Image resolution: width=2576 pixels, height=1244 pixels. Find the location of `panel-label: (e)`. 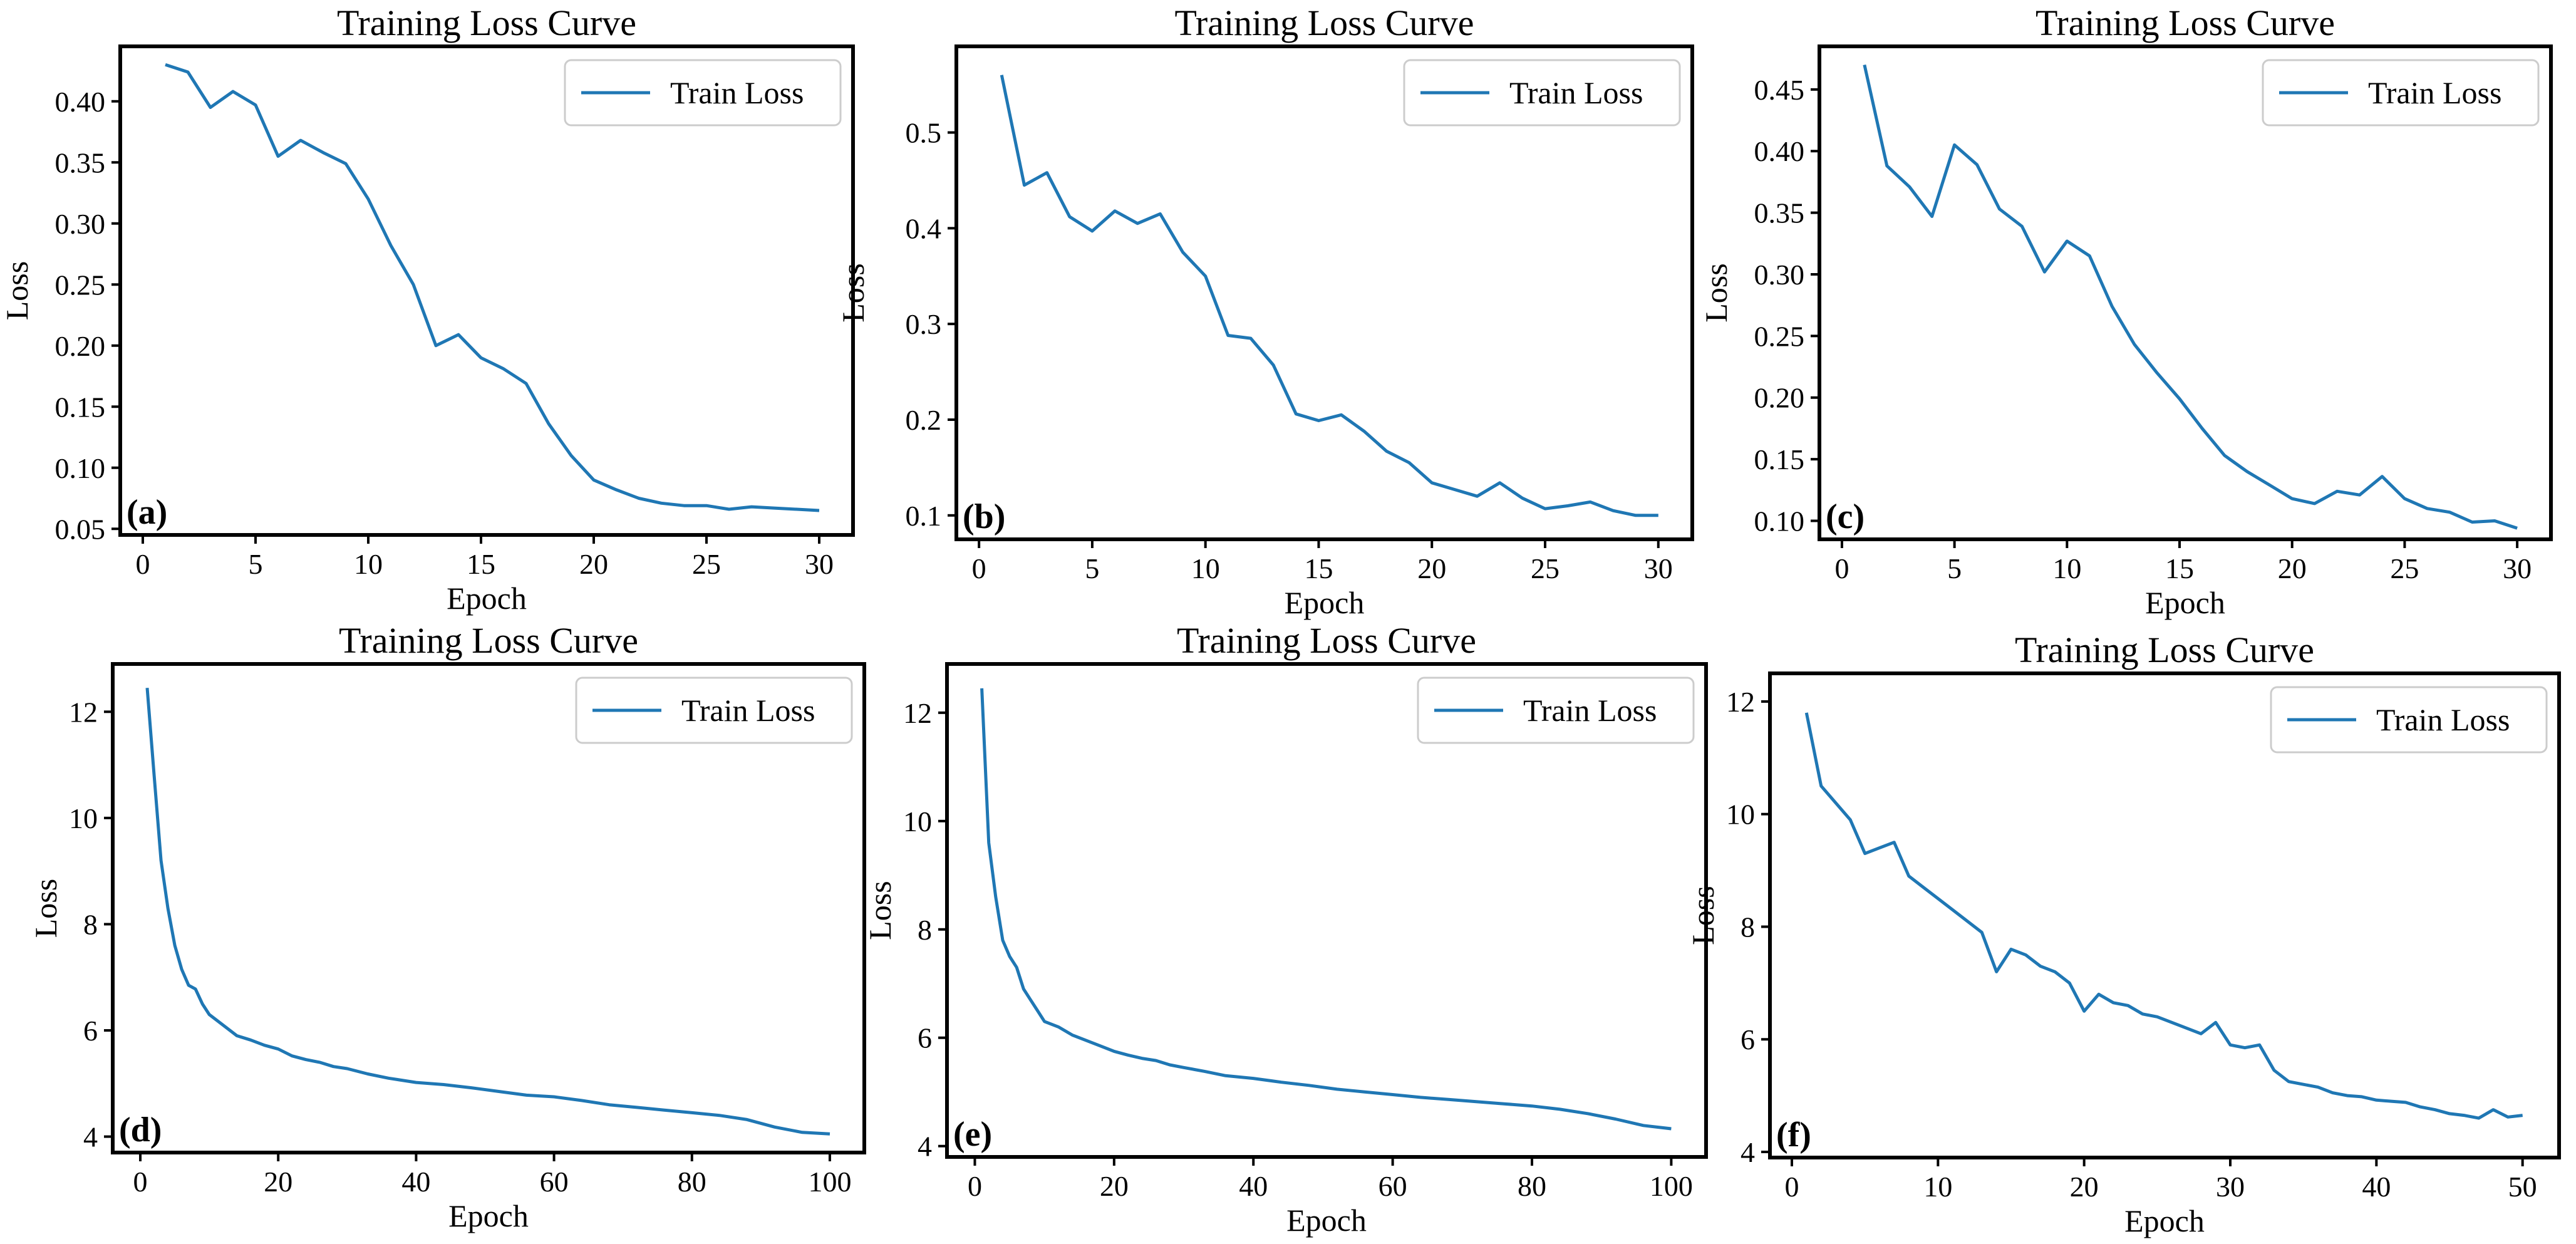

panel-label: (e) is located at coordinates (972, 1134).